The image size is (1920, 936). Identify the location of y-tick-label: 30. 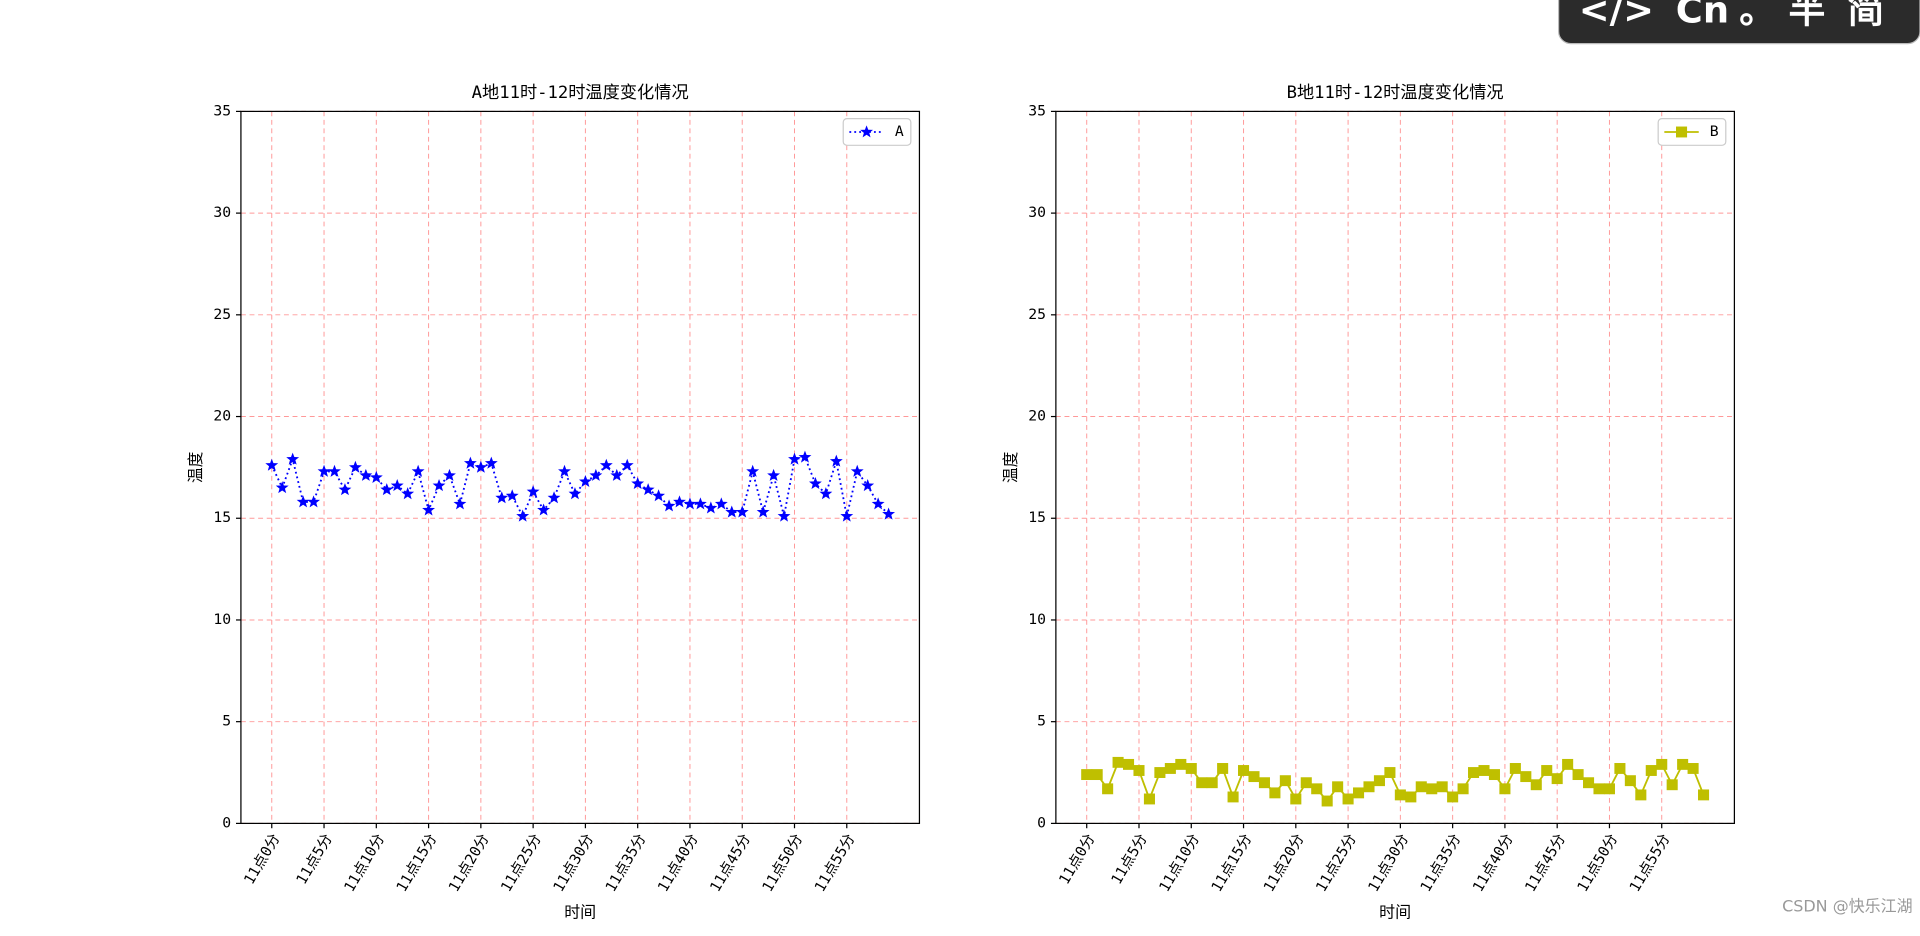
(222, 212).